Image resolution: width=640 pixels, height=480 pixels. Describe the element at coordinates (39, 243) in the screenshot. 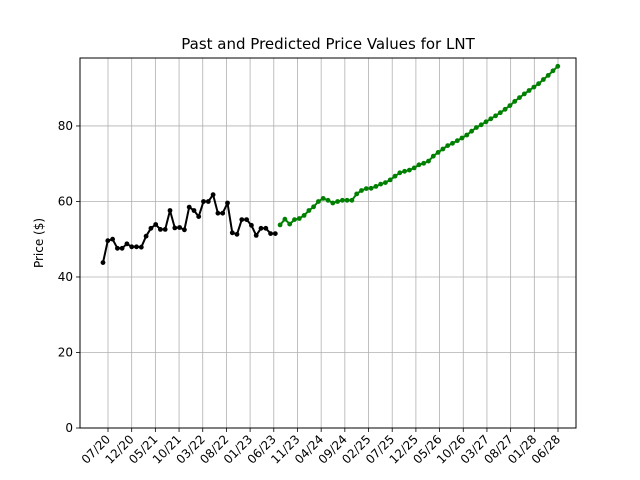

I see `y-axis-label: Price ($)` at that location.